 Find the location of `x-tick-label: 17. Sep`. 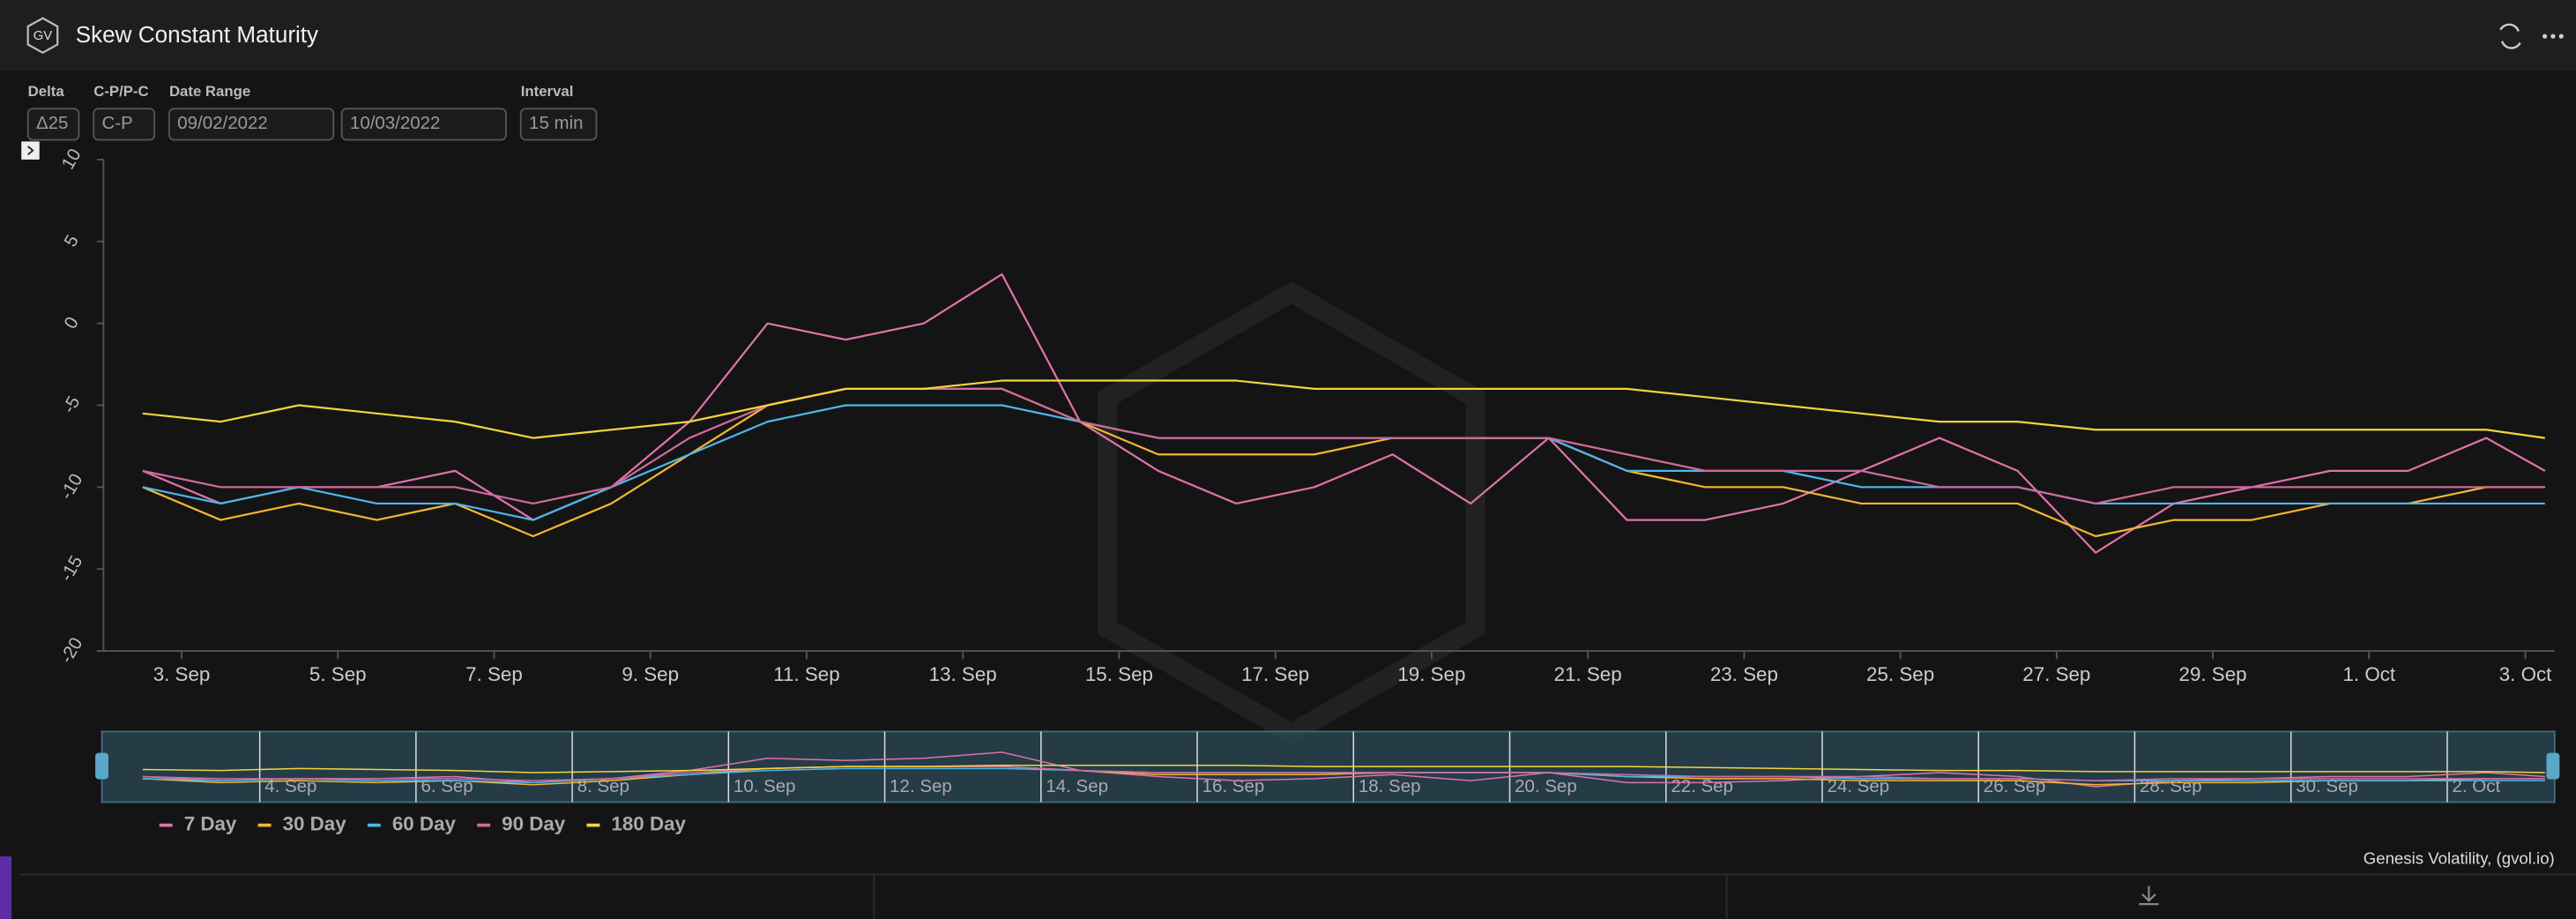

x-tick-label: 17. Sep is located at coordinates (1275, 674).